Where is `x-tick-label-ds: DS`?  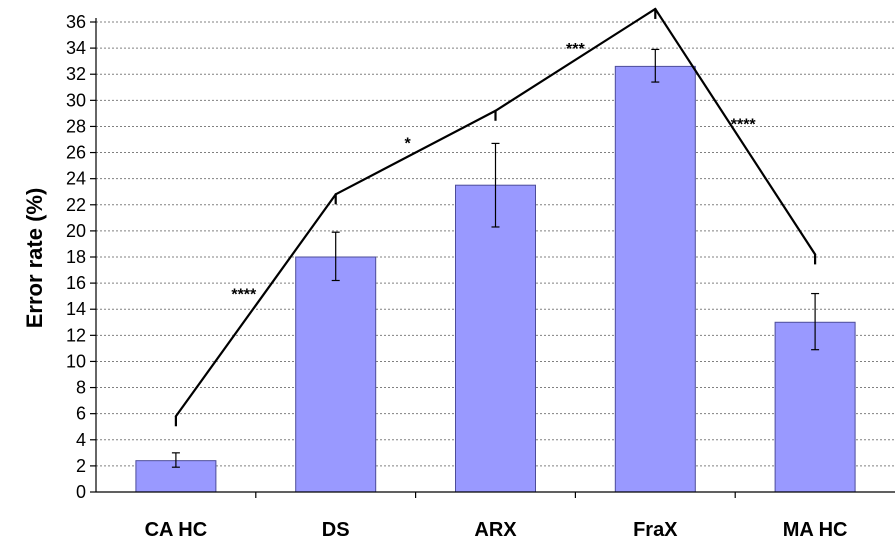 x-tick-label-ds: DS is located at coordinates (336, 530).